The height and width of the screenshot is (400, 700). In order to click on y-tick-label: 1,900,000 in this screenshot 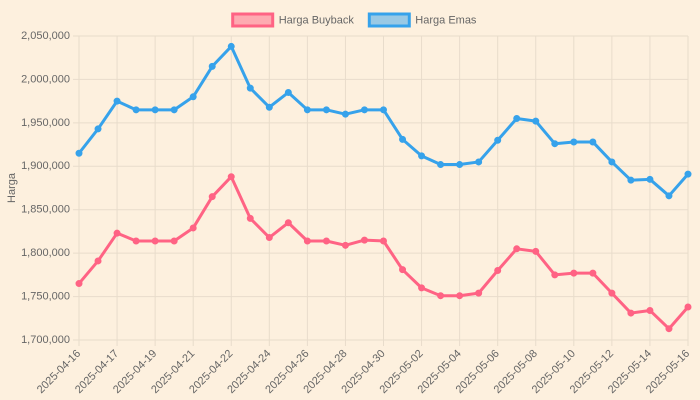, I will do `click(45, 166)`.